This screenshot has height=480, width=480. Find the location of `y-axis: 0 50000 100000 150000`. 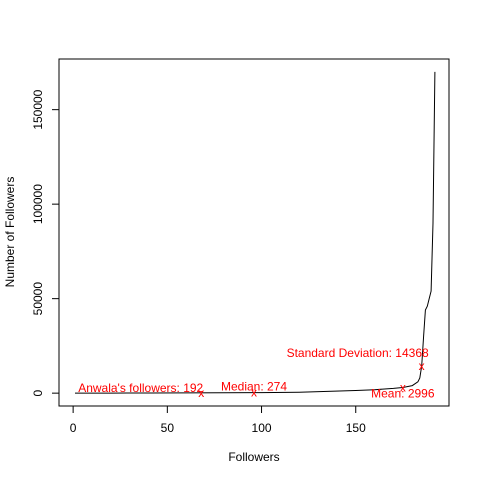

y-axis: 0 50000 100000 150000 is located at coordinates (45, 242).